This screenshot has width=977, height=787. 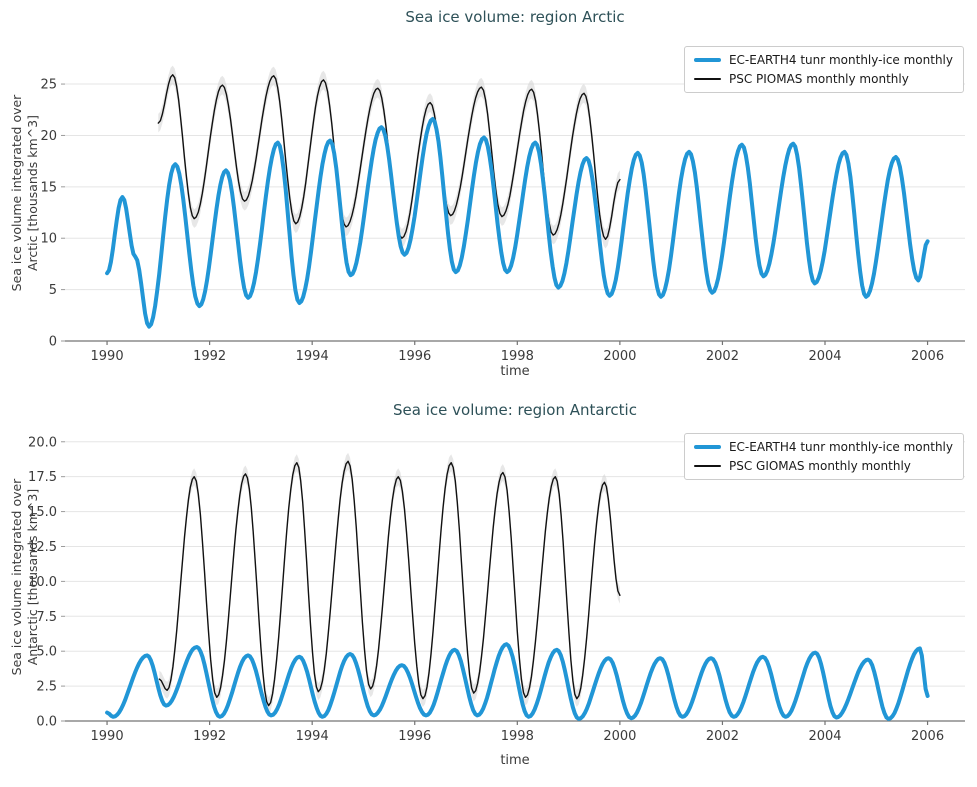 I want to click on y-tick-label: 2.5, so click(x=46, y=687).